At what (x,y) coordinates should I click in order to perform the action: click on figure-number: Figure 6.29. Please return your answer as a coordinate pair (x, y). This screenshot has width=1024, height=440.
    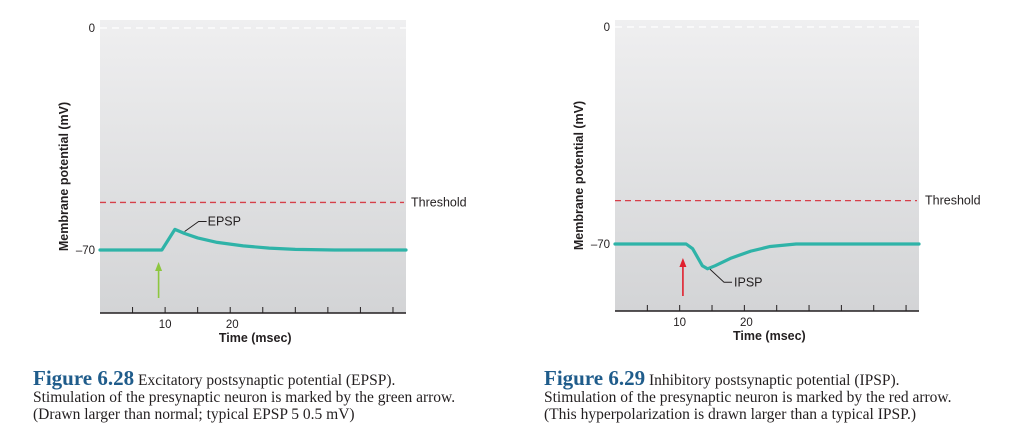
    Looking at the image, I should click on (595, 378).